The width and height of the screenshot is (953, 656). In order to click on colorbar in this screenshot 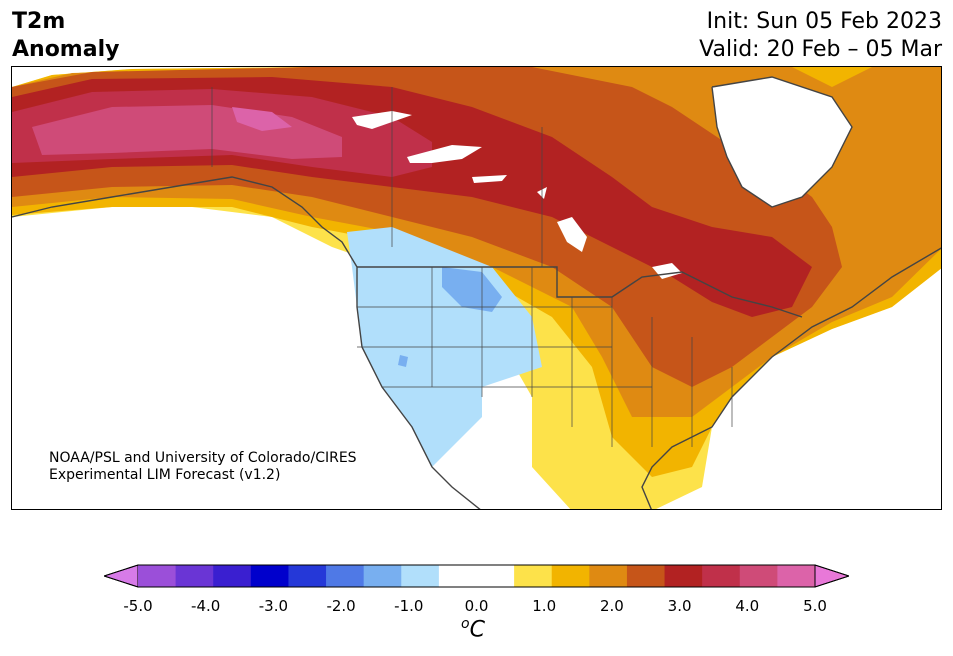, I will do `click(476, 576)`.